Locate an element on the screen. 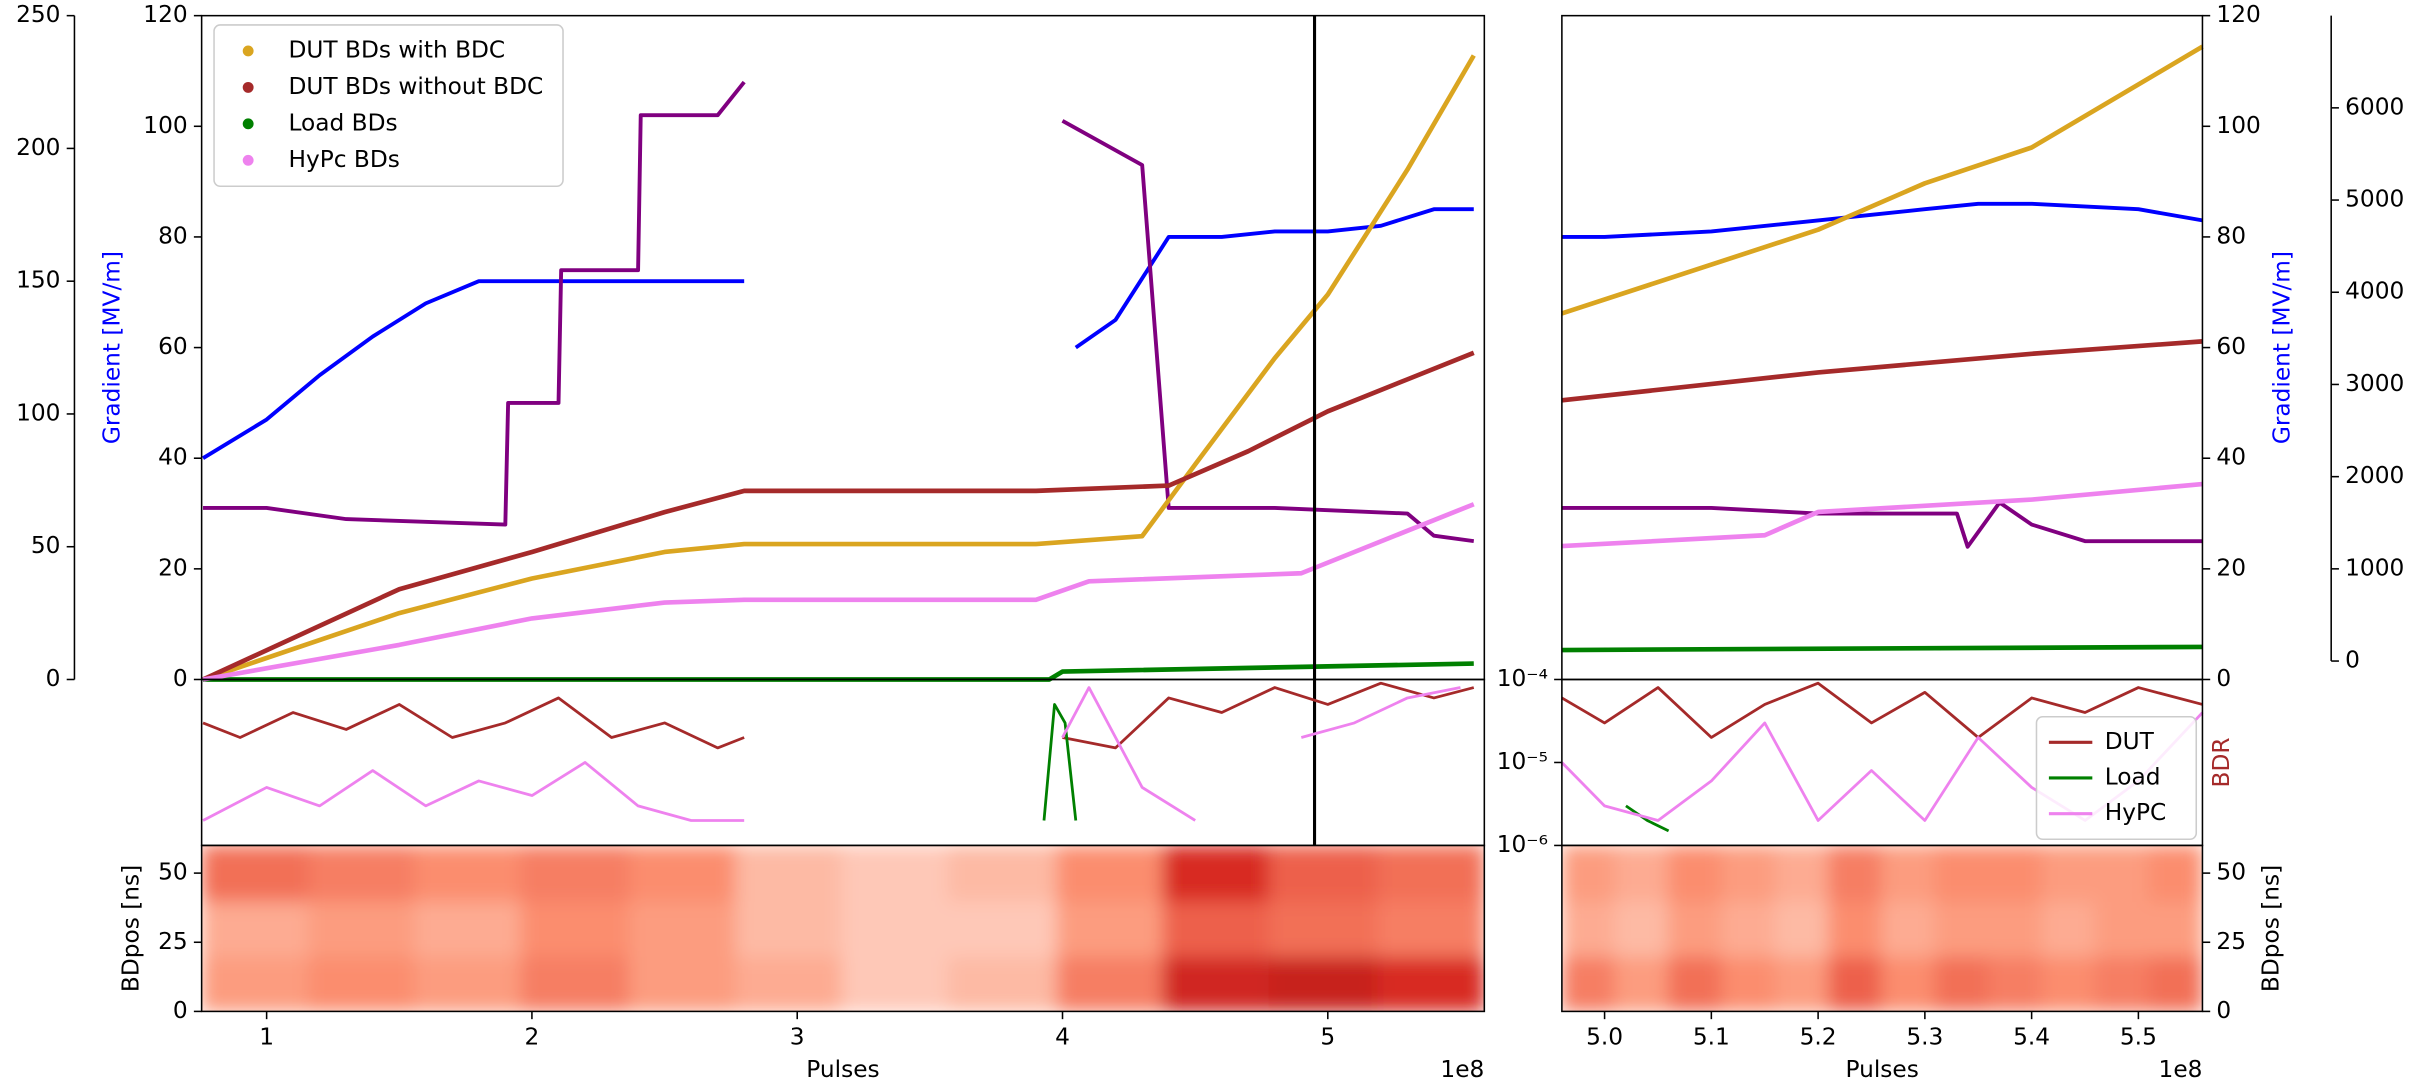  y2-tick-label: 1000 is located at coordinates (2374, 567).